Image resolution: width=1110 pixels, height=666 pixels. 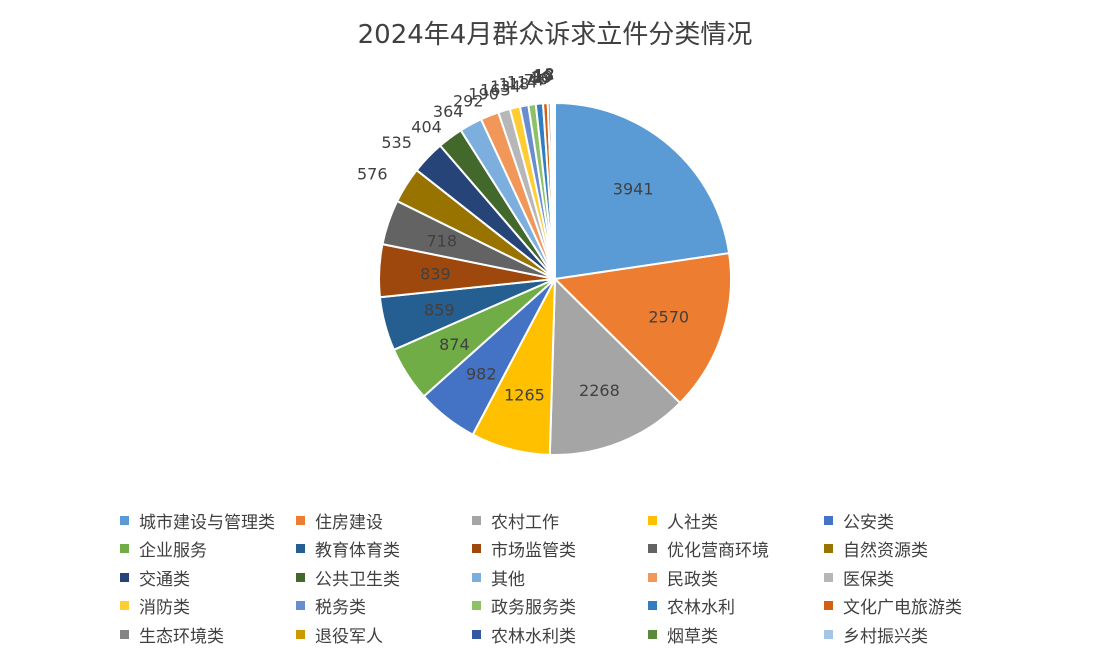 I want to click on legend-item: 乡村振兴类, so click(x=876, y=634).